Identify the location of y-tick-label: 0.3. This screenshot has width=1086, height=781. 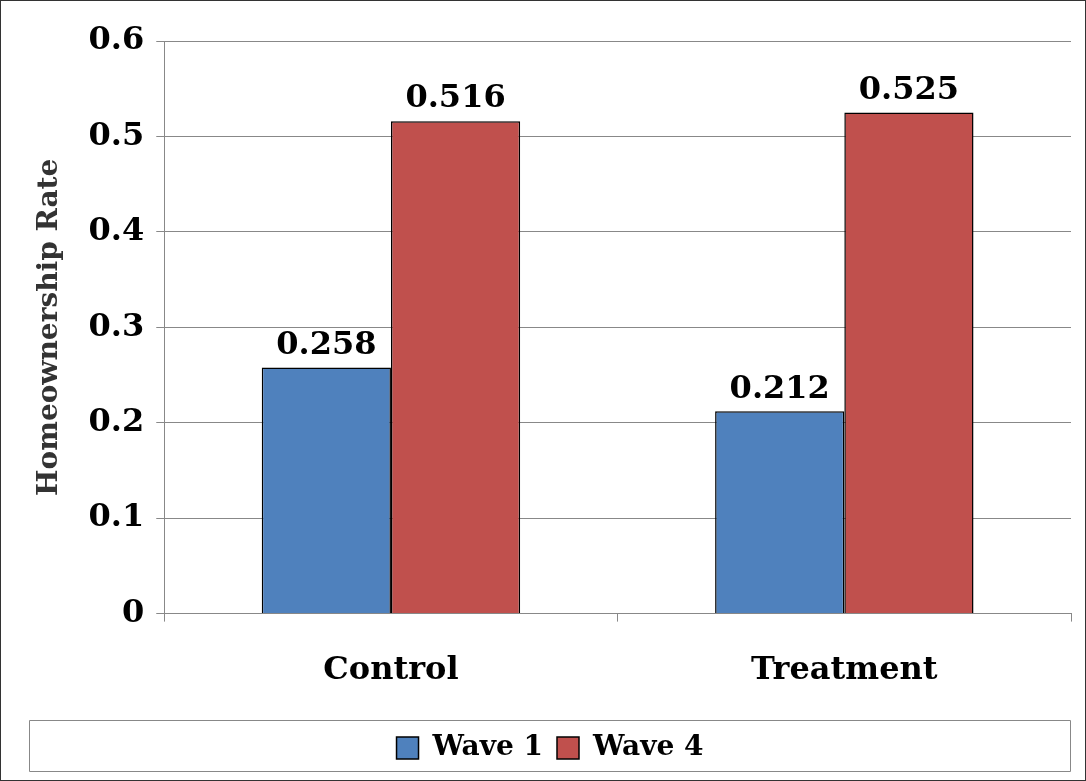
(116, 324).